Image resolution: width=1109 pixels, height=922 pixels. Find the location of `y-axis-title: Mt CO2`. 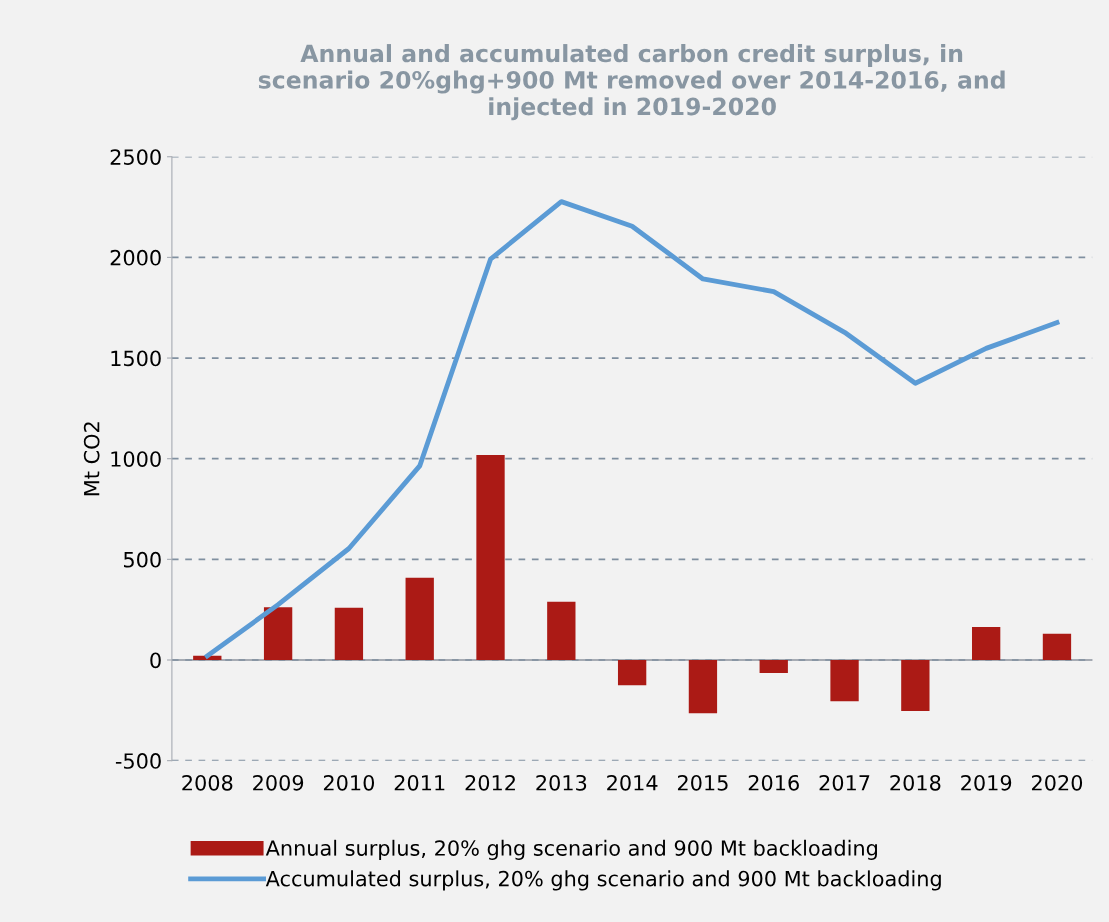

y-axis-title: Mt CO2 is located at coordinates (91, 459).